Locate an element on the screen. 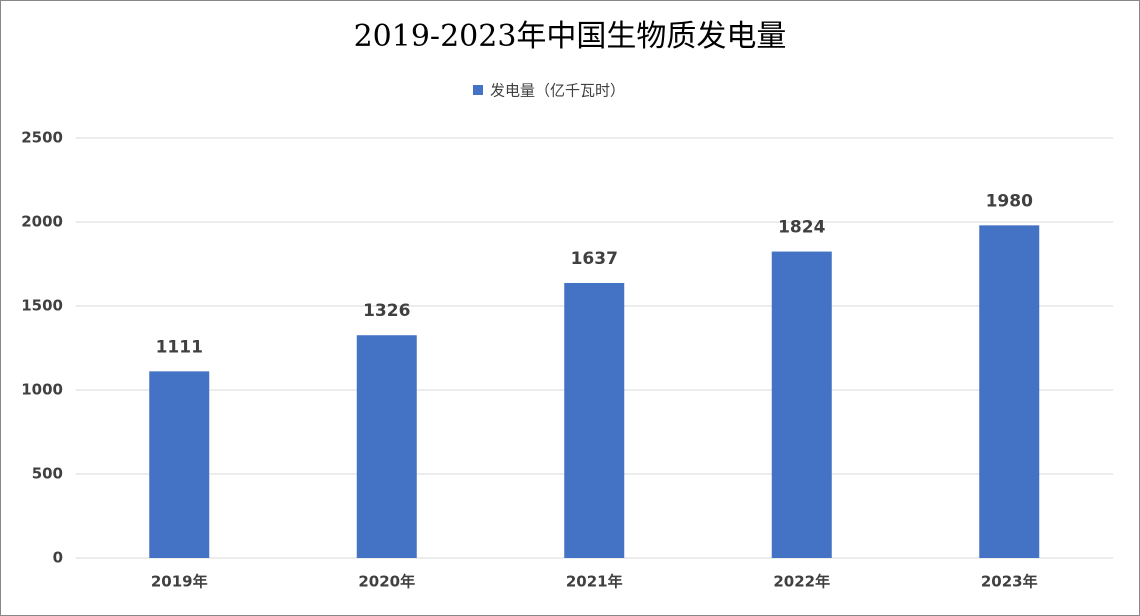  data-label: 1824 is located at coordinates (801, 228).